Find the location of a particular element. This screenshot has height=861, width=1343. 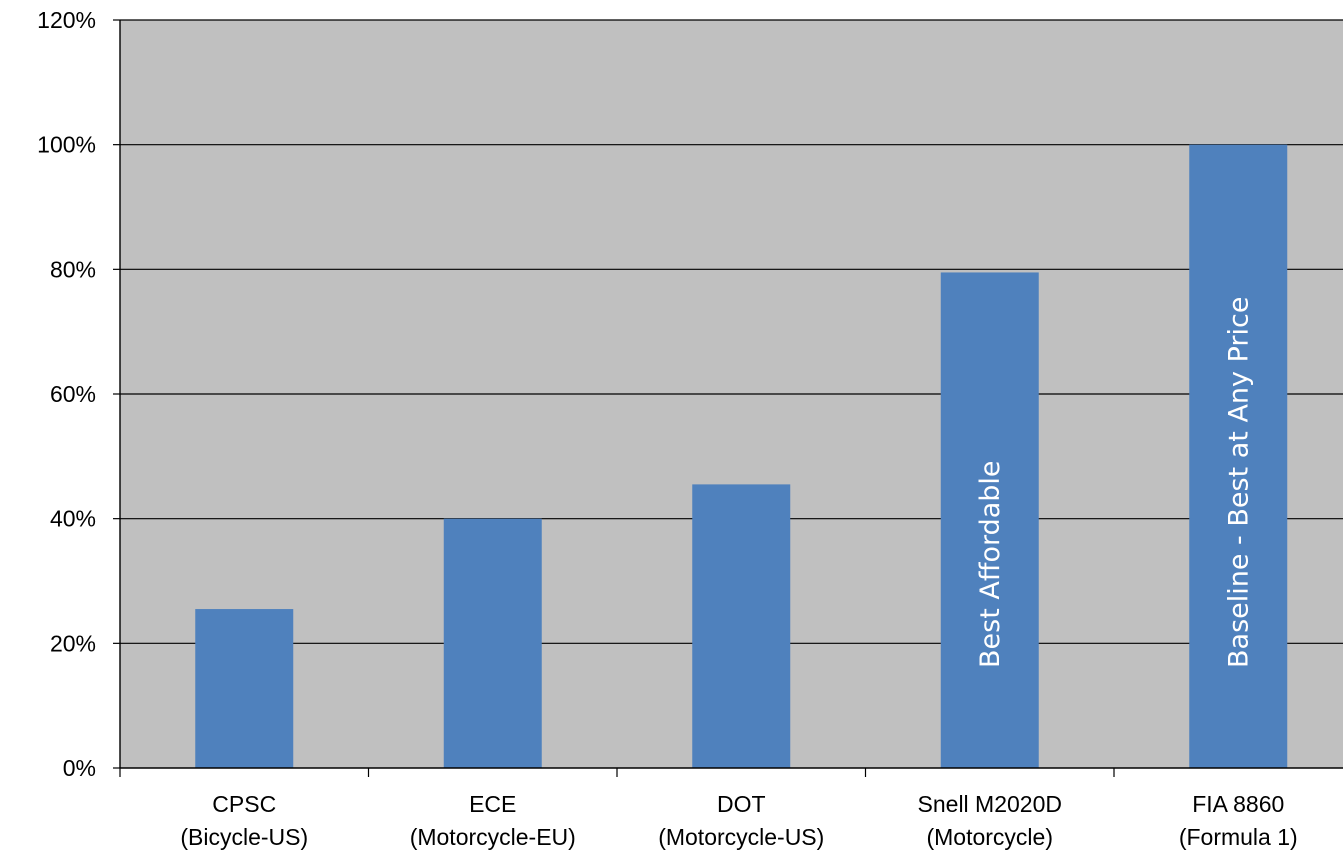

y-tick-label: 20% is located at coordinates (73, 643).